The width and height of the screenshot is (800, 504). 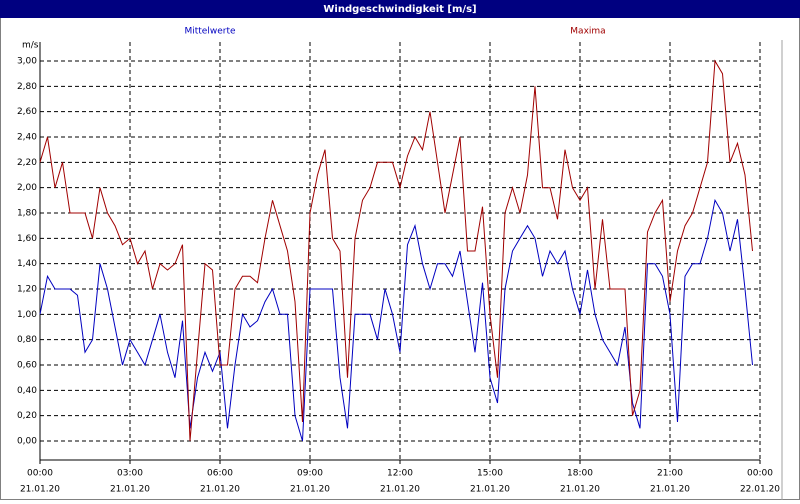 I want to click on x-tick-label: 18:00, so click(x=580, y=474).